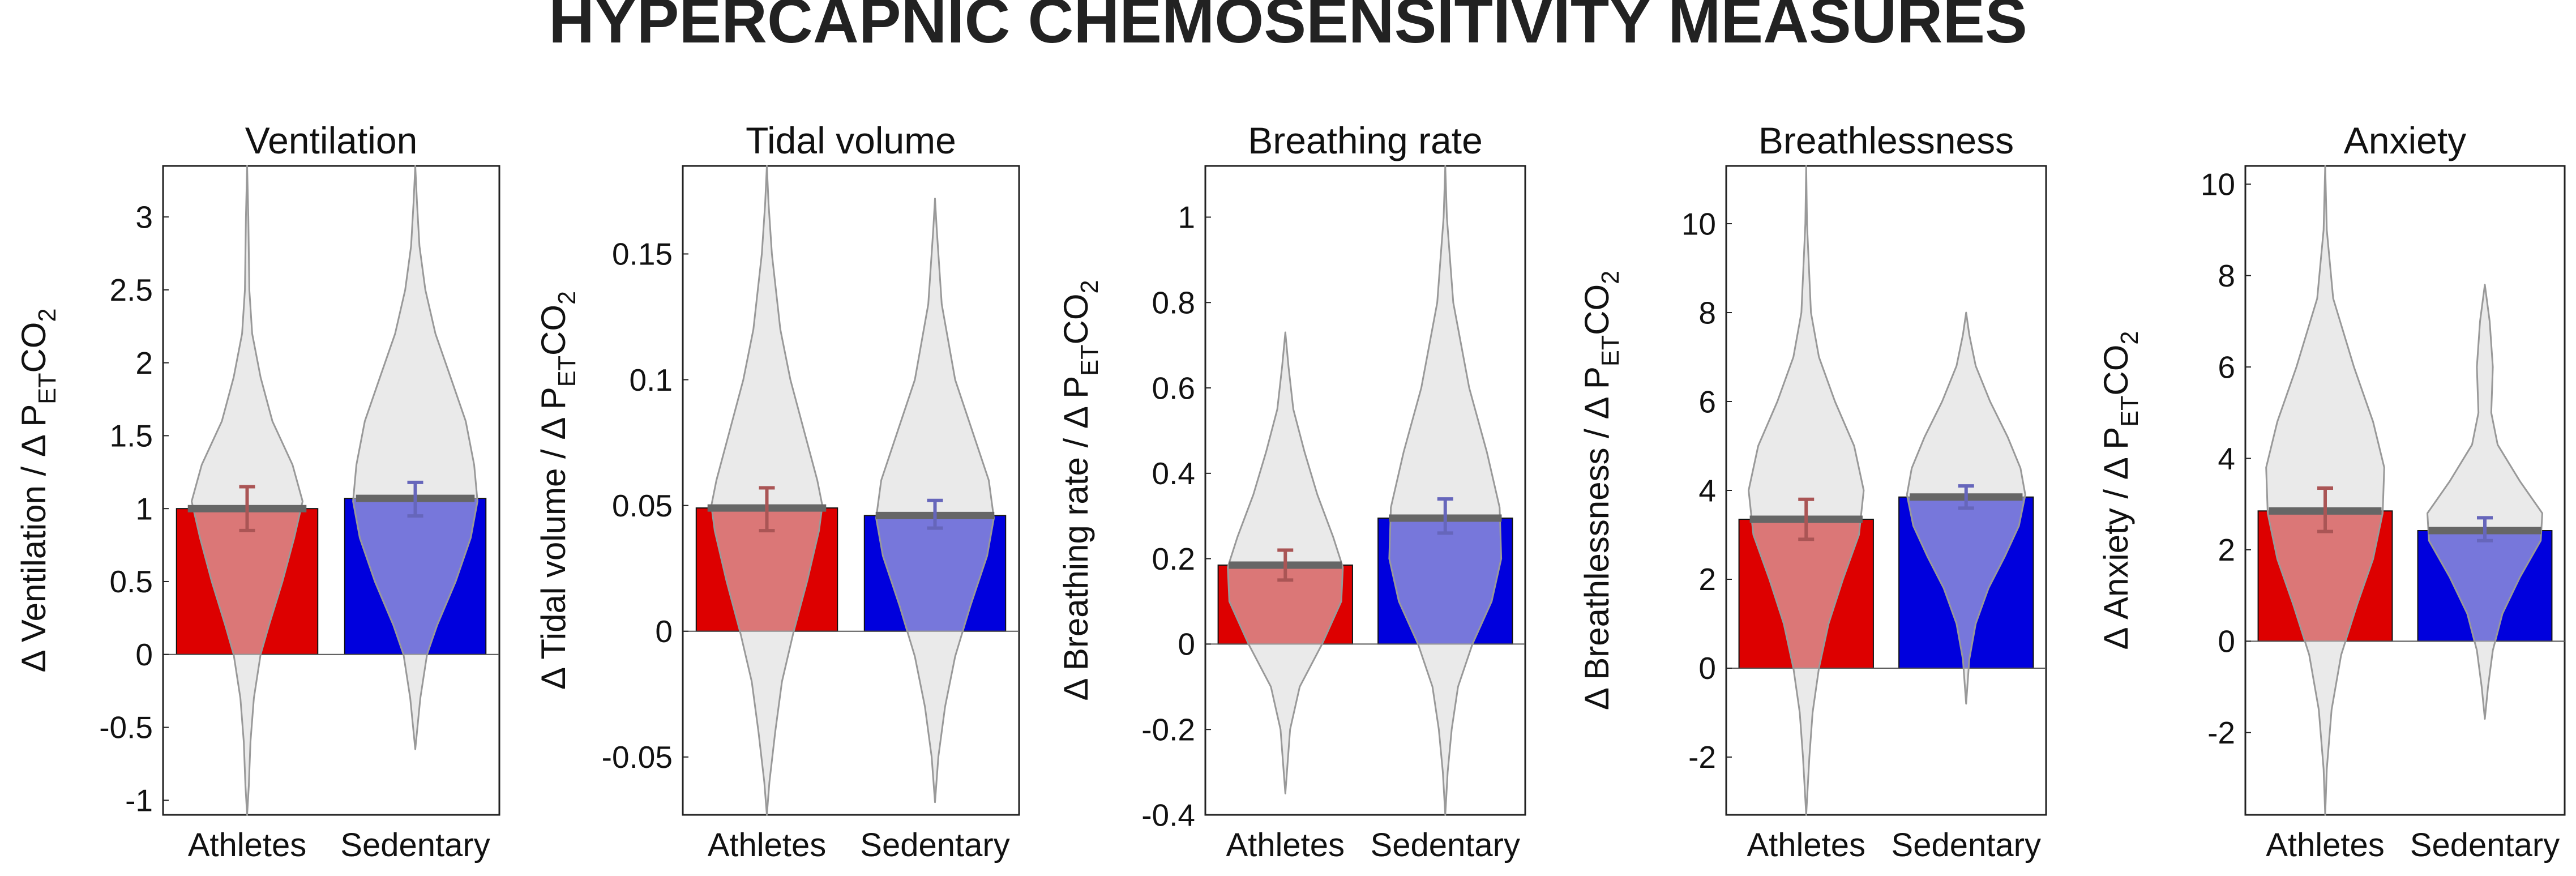 The width and height of the screenshot is (2576, 876). What do you see at coordinates (1080, 490) in the screenshot?
I see `y-axis-label: Δ Breathing rate / Δ PETCO2` at bounding box center [1080, 490].